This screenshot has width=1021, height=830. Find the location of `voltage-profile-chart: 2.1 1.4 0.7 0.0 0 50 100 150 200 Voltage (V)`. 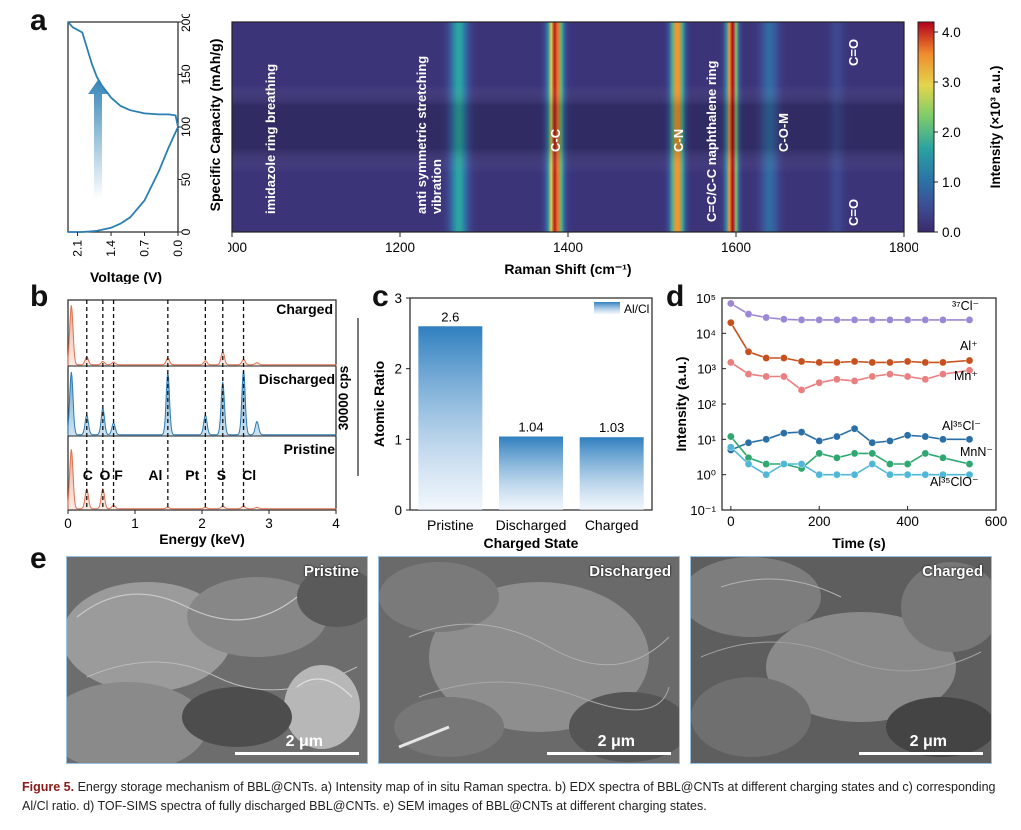

voltage-profile-chart: 2.1 1.4 0.7 0.0 0 50 100 150 200 Voltage (V) is located at coordinates (130, 149).